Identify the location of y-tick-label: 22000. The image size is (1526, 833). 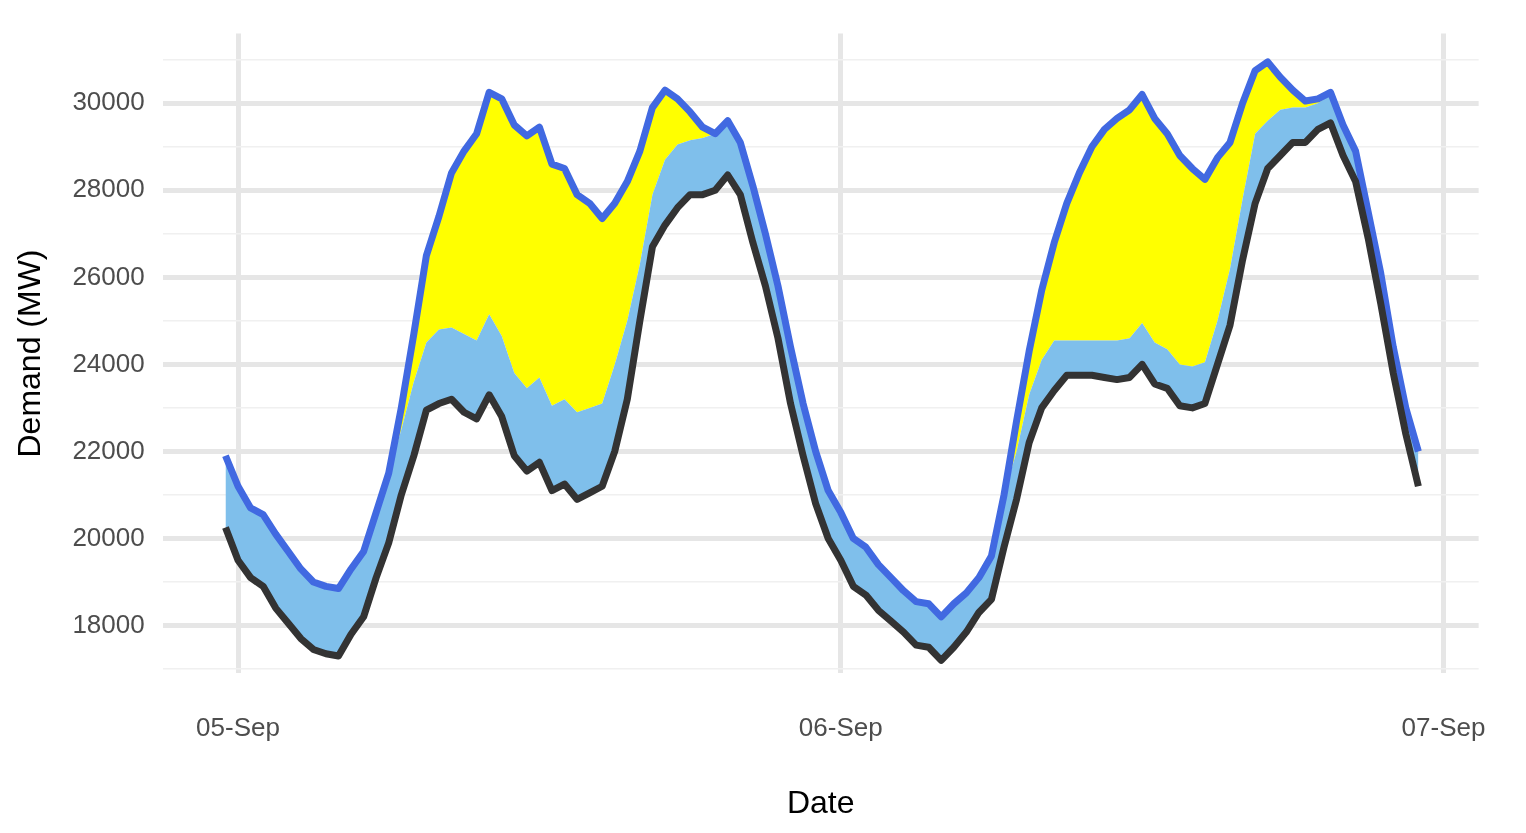
(108, 449).